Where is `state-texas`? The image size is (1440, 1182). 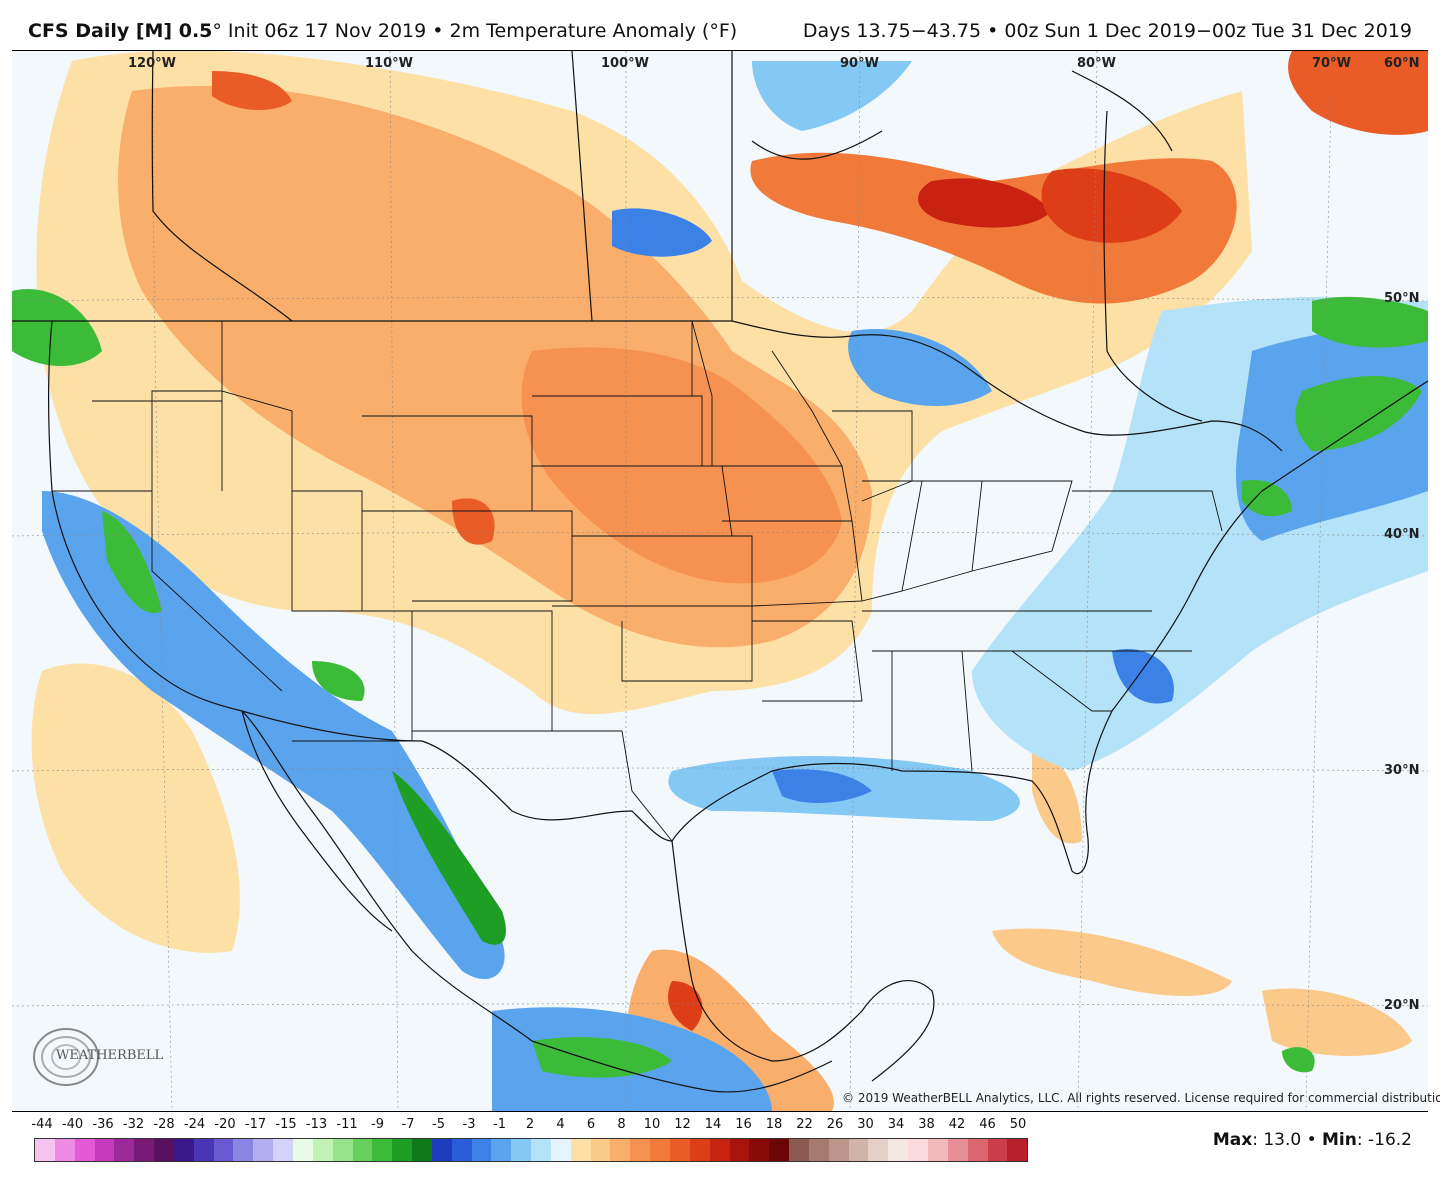
state-texas is located at coordinates (612, 786).